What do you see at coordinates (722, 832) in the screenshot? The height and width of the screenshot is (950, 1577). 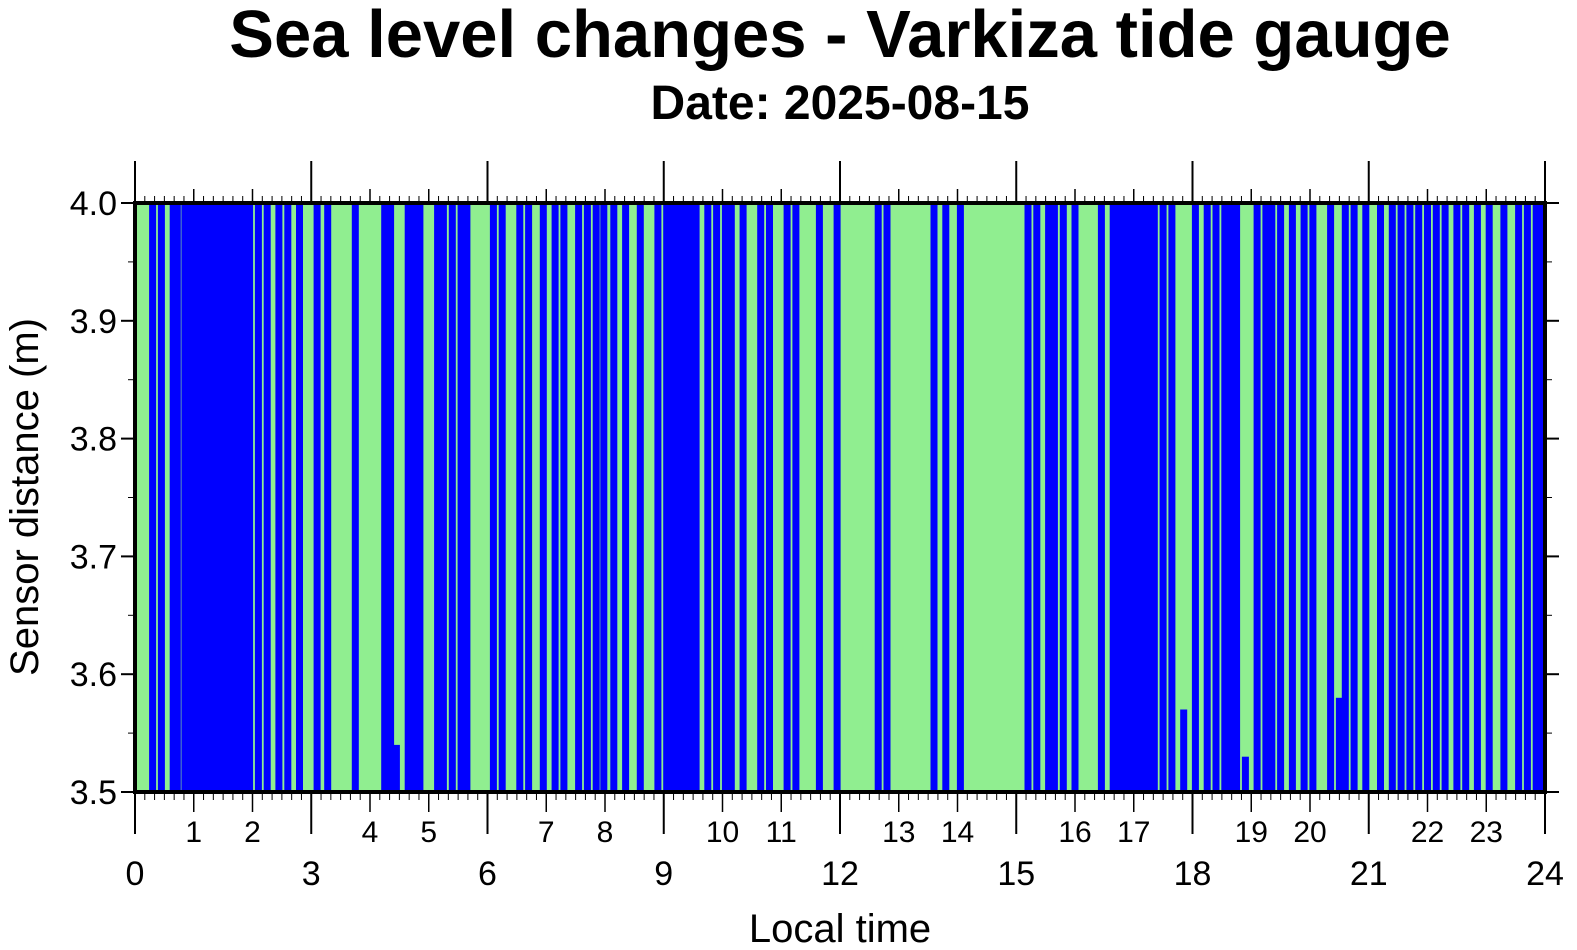 I see `x-hour-label: 10` at bounding box center [722, 832].